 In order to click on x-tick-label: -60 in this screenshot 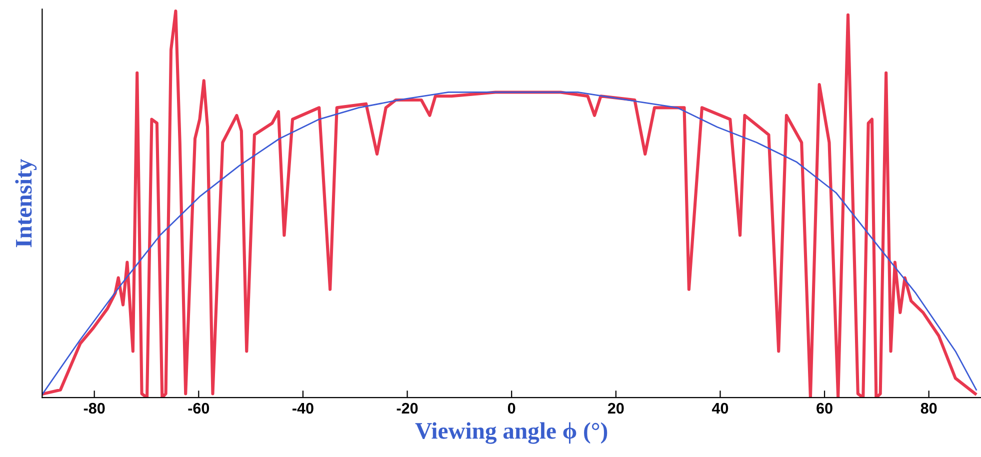, I will do `click(199, 408)`.